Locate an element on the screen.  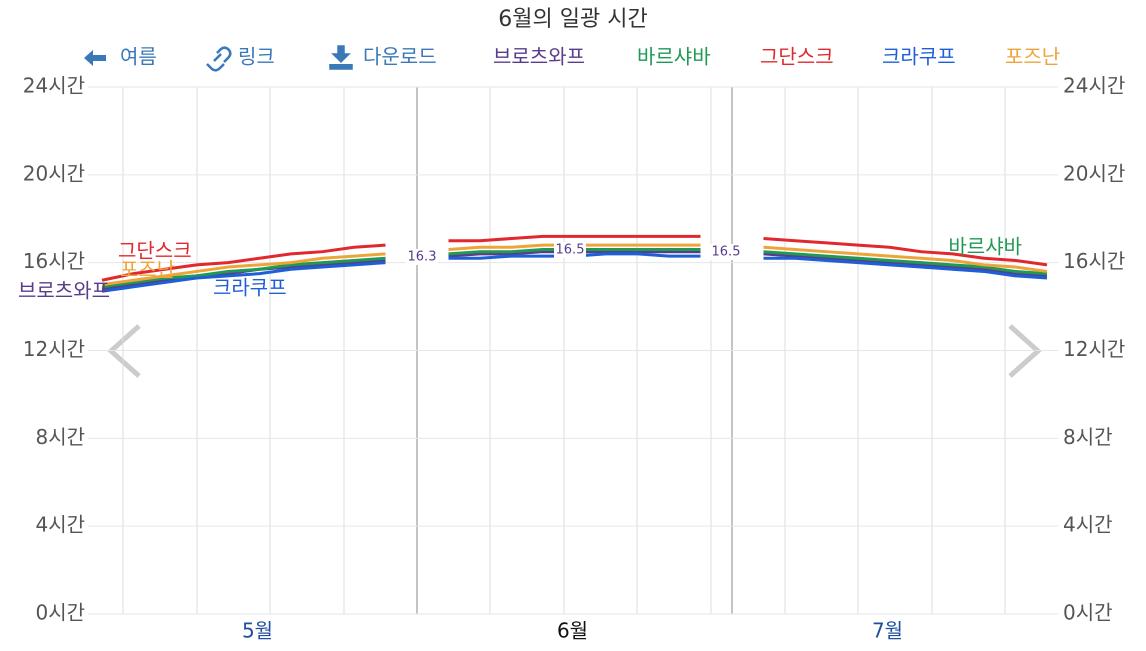
x-tick-label: 6월 is located at coordinates (572, 631).